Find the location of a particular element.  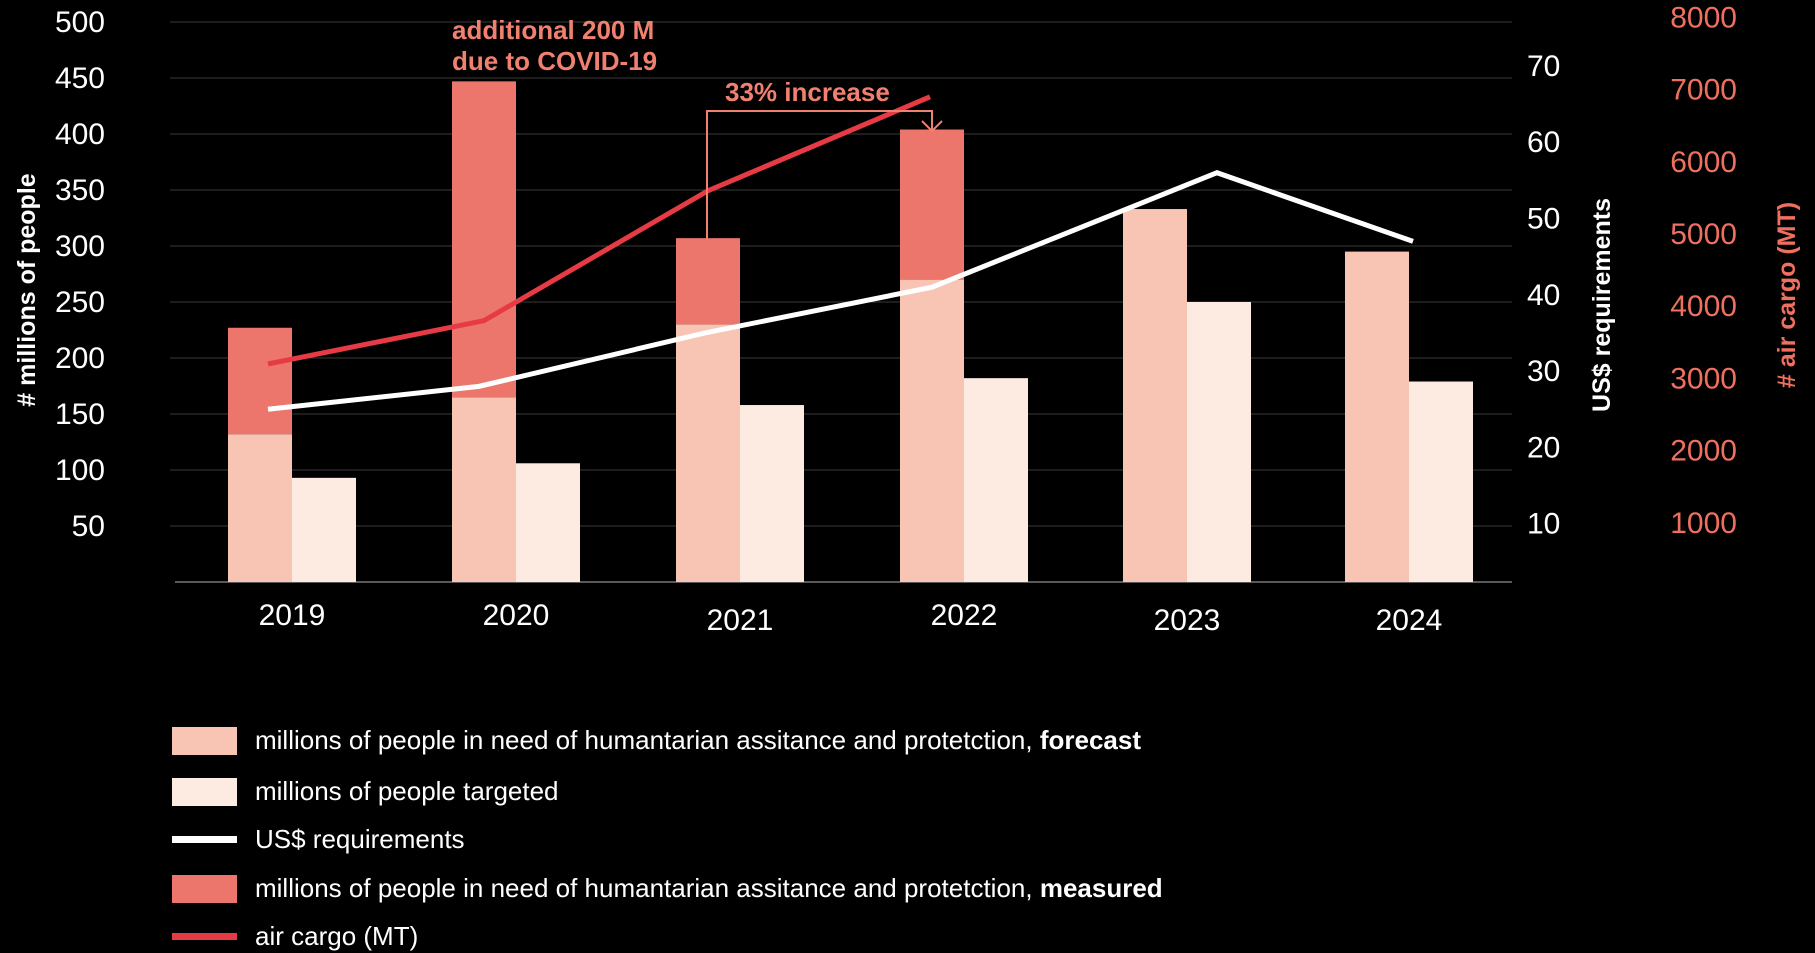

left-tick-label: 400 is located at coordinates (80, 134).